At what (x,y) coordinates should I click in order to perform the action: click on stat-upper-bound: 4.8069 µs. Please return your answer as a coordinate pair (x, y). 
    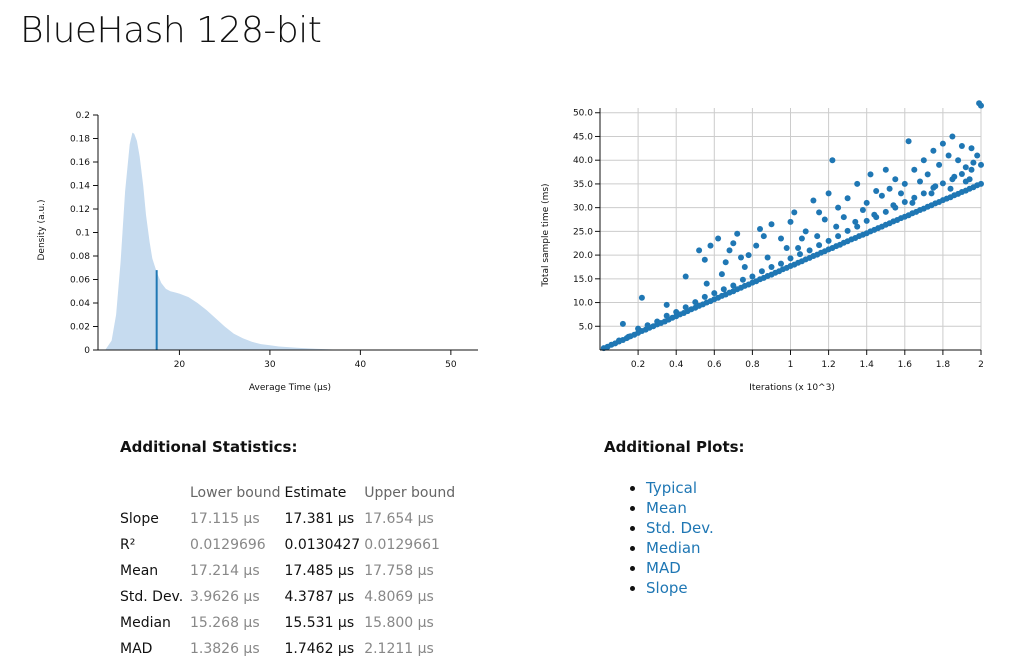
    Looking at the image, I should click on (399, 597).